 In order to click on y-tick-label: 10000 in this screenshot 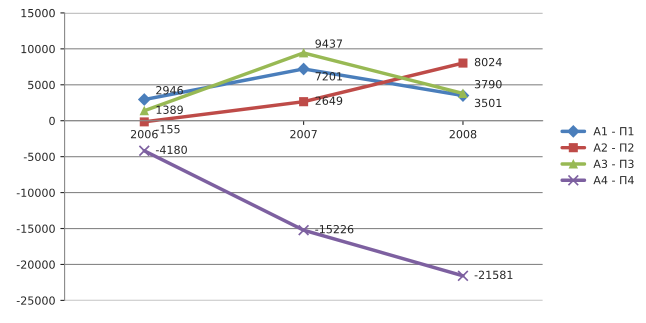, I will do `click(38, 49)`.